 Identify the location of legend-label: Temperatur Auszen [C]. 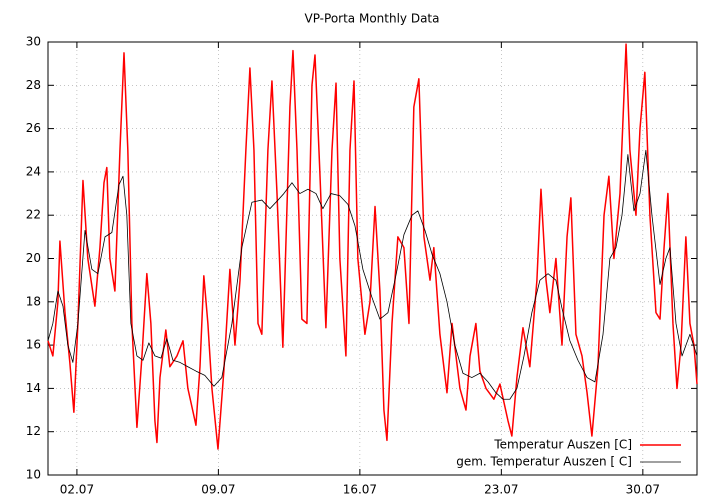
(562, 445).